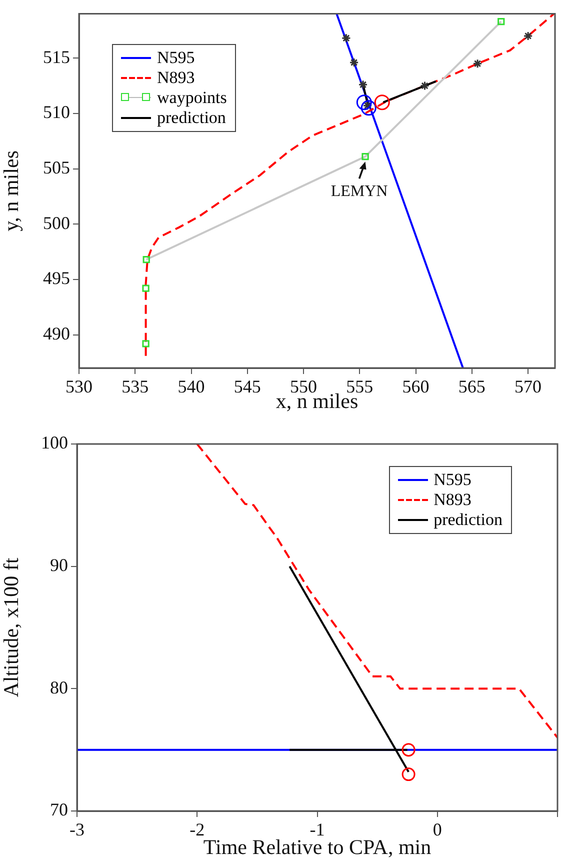 The image size is (565, 861). I want to click on x-tick-label: 560, so click(416, 386).